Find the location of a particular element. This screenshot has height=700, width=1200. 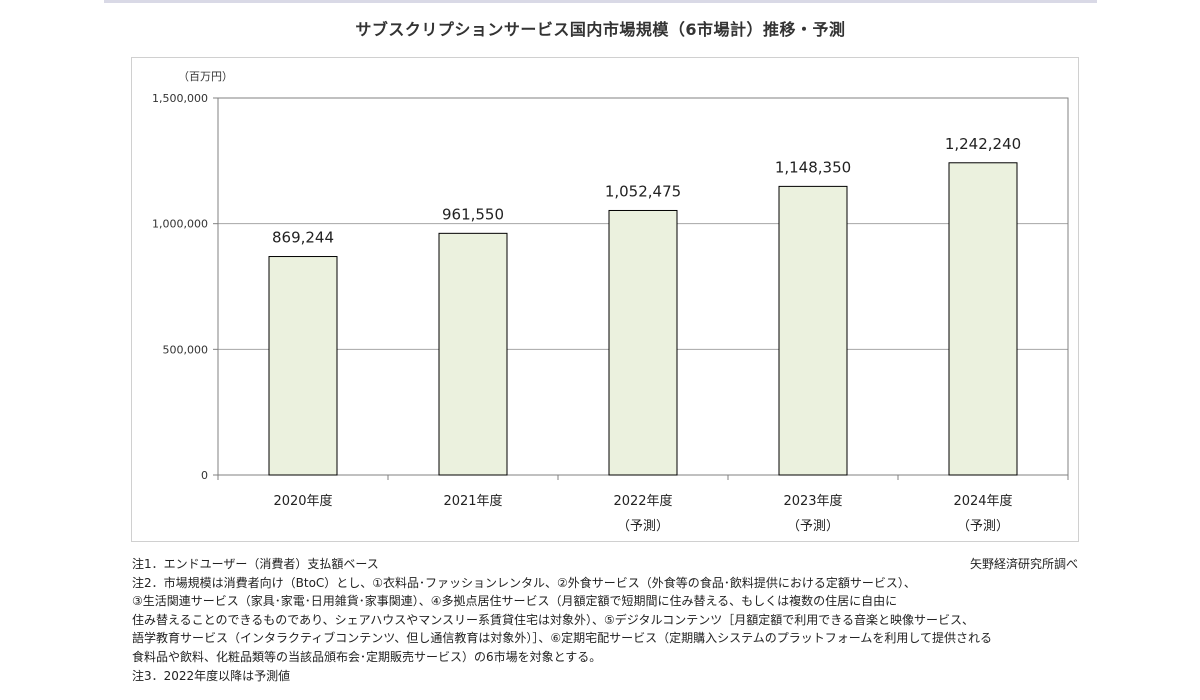

data-label: 961,550 is located at coordinates (473, 214).